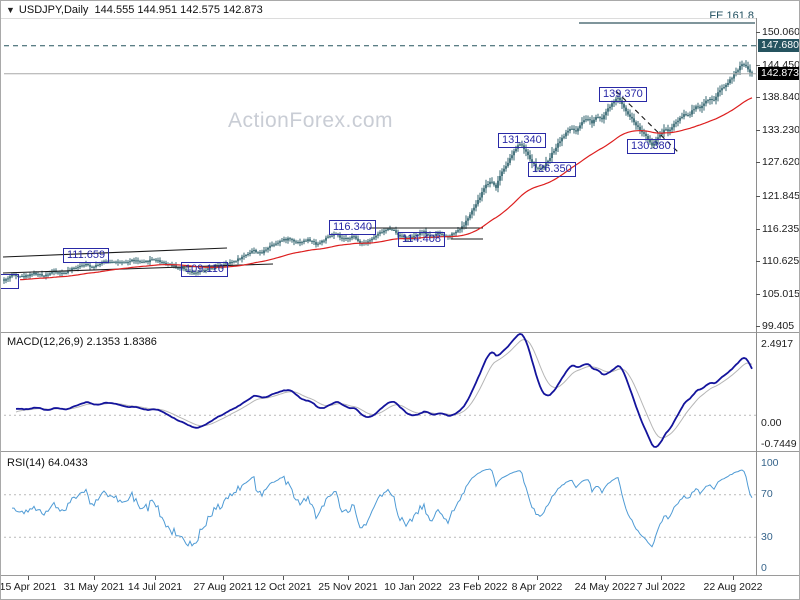 The image size is (800, 600). What do you see at coordinates (352, 227) in the screenshot?
I see `key-level-box: 116.340` at bounding box center [352, 227].